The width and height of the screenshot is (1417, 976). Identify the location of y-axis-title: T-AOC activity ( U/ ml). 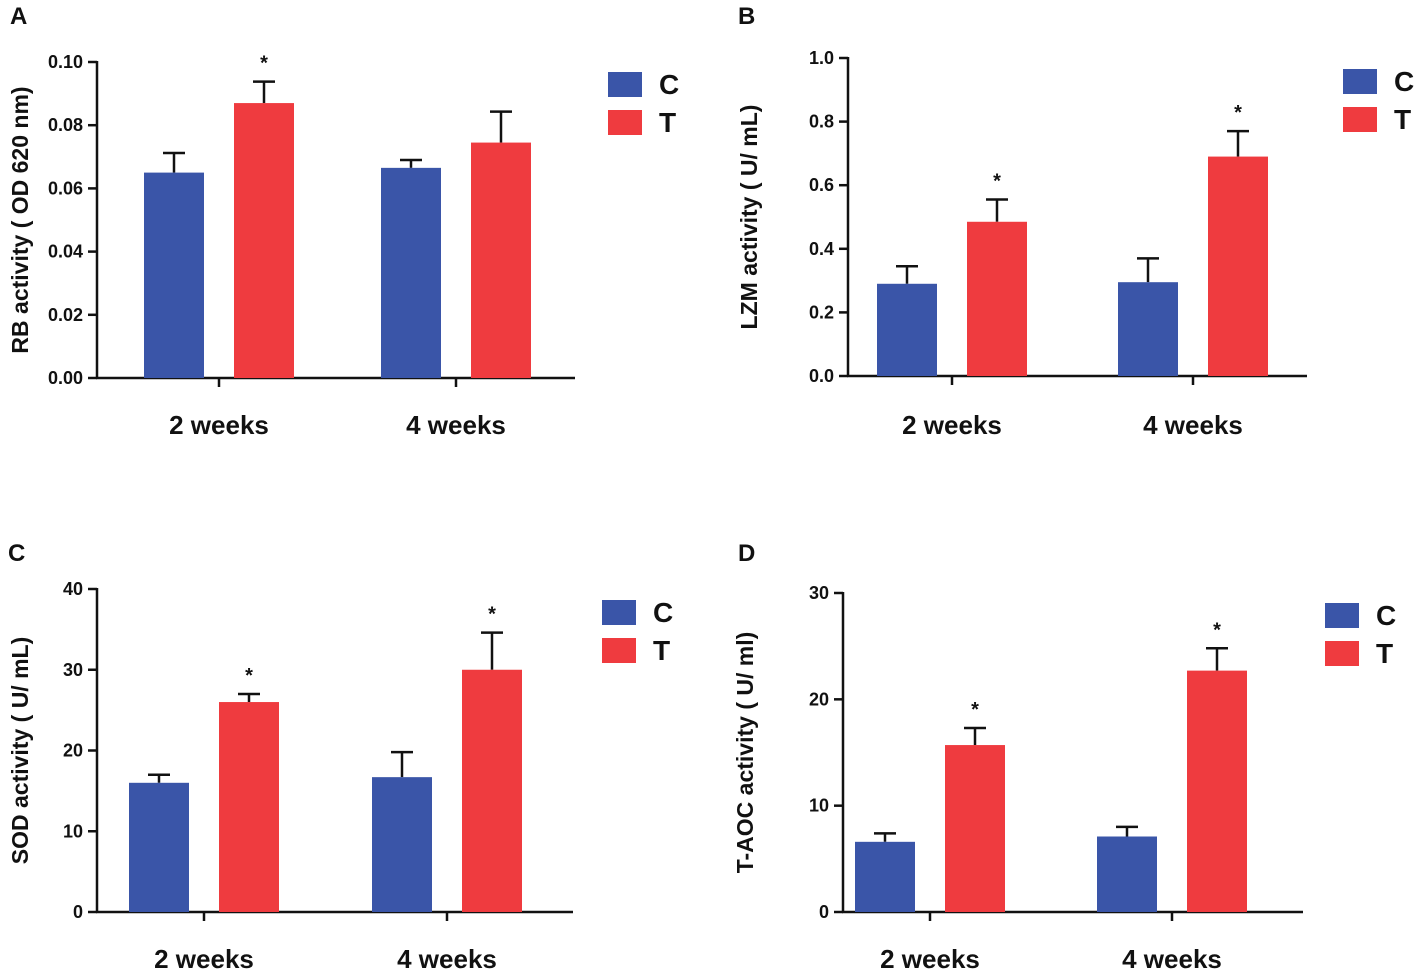
(745, 753).